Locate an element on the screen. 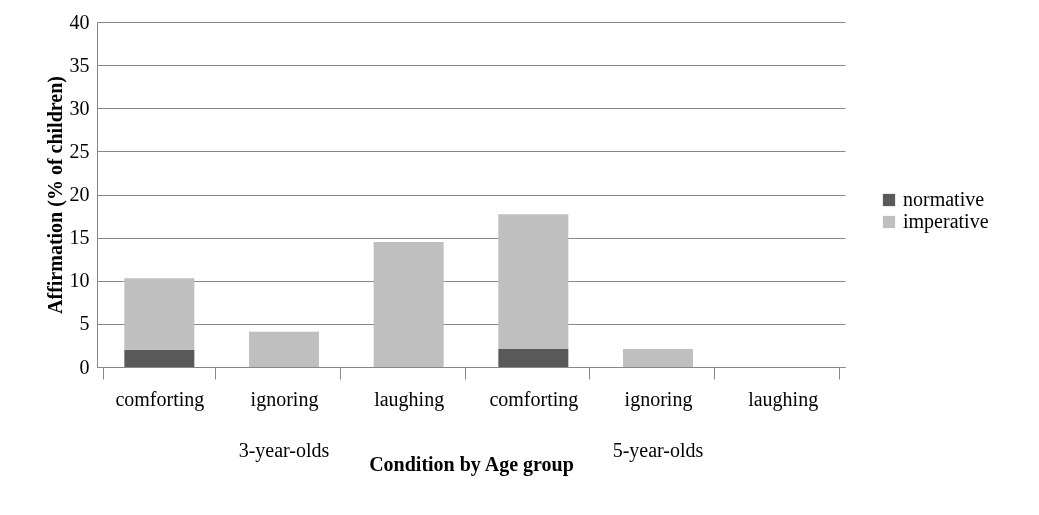  text: 3-year-olds is located at coordinates (284, 450).